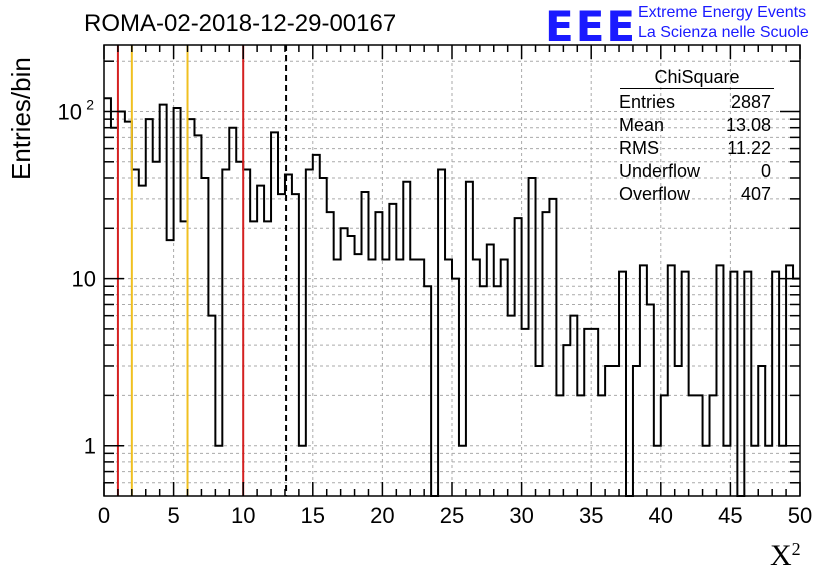  What do you see at coordinates (452, 515) in the screenshot?
I see `x-tick-label: 25` at bounding box center [452, 515].